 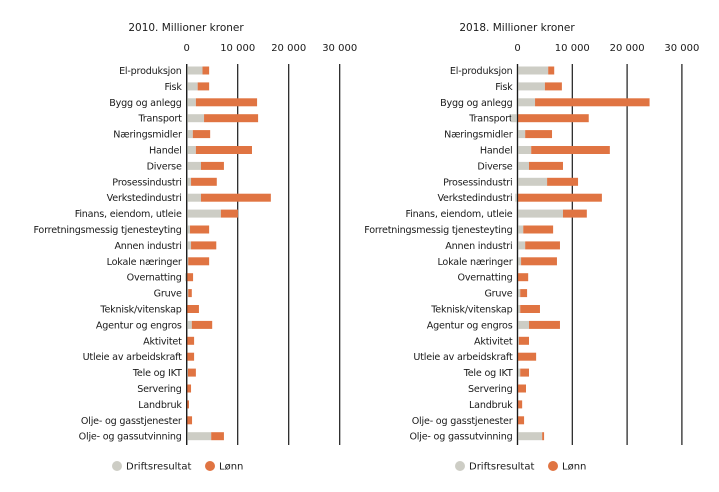 What do you see at coordinates (484, 278) in the screenshot?
I see `category-label: Overnatting` at bounding box center [484, 278].